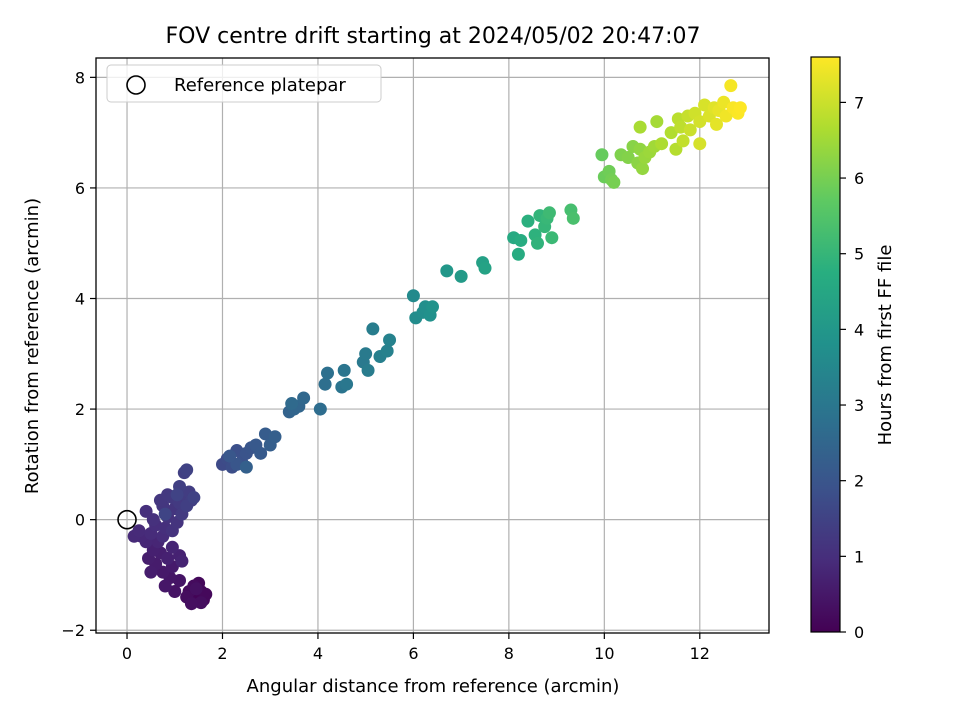  What do you see at coordinates (318, 653) in the screenshot?
I see `x-tick-label: 4` at bounding box center [318, 653].